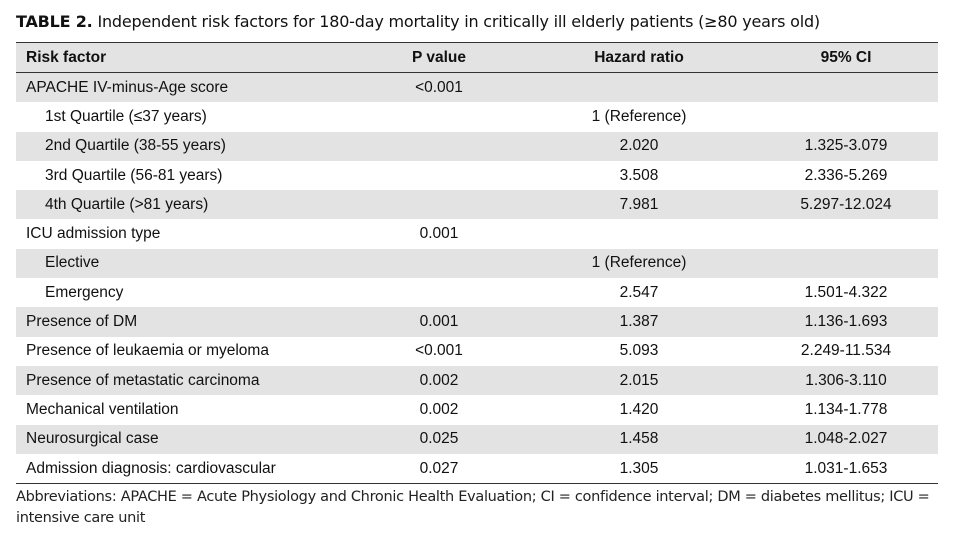  I want to click on risk-factor-cell: Emergency, so click(84, 292).